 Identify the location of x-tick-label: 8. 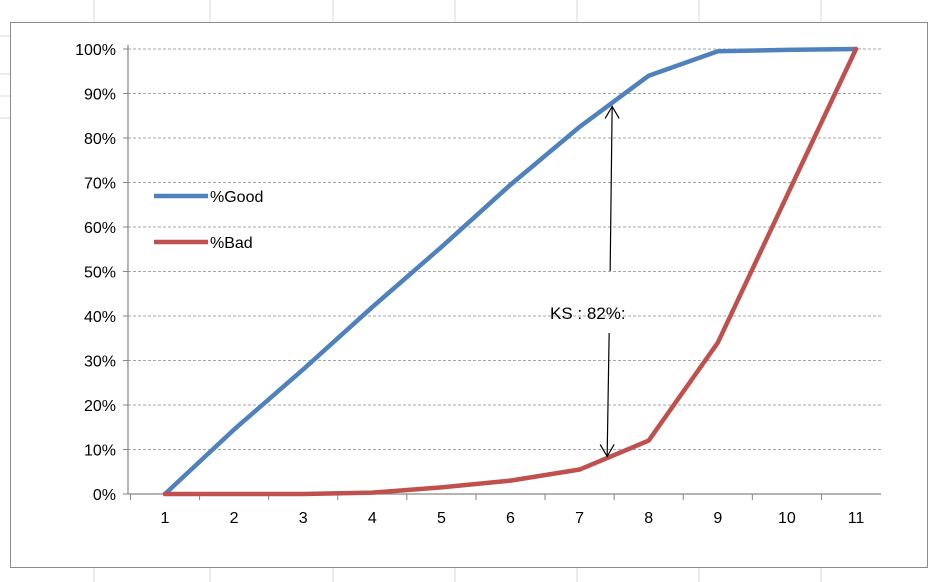
(648, 518).